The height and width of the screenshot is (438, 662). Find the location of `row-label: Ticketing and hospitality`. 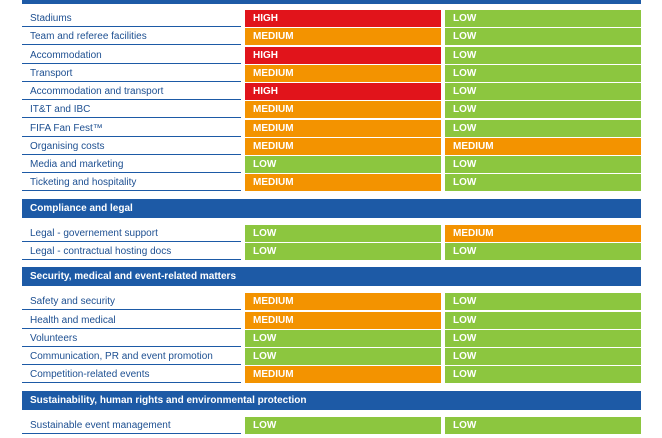

row-label: Ticketing and hospitality is located at coordinates (131, 182).